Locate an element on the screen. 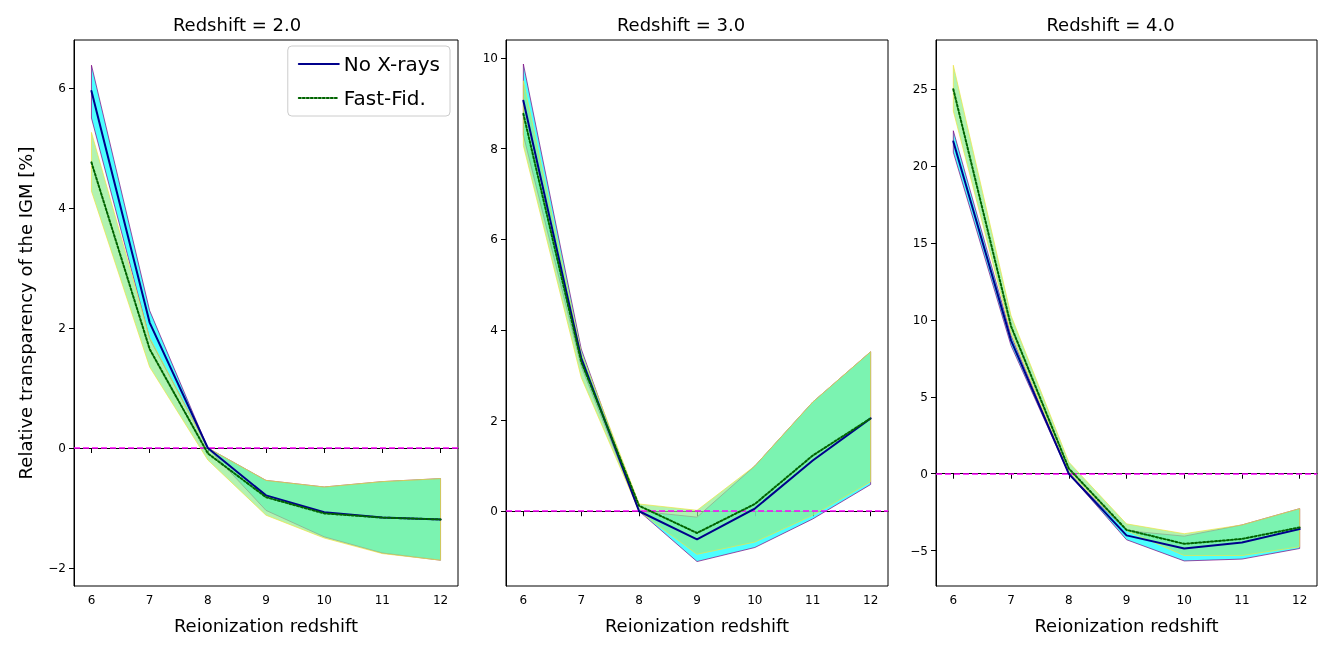  y-axis-title: Relative transparency of the IGM [%] is located at coordinates (25, 313).